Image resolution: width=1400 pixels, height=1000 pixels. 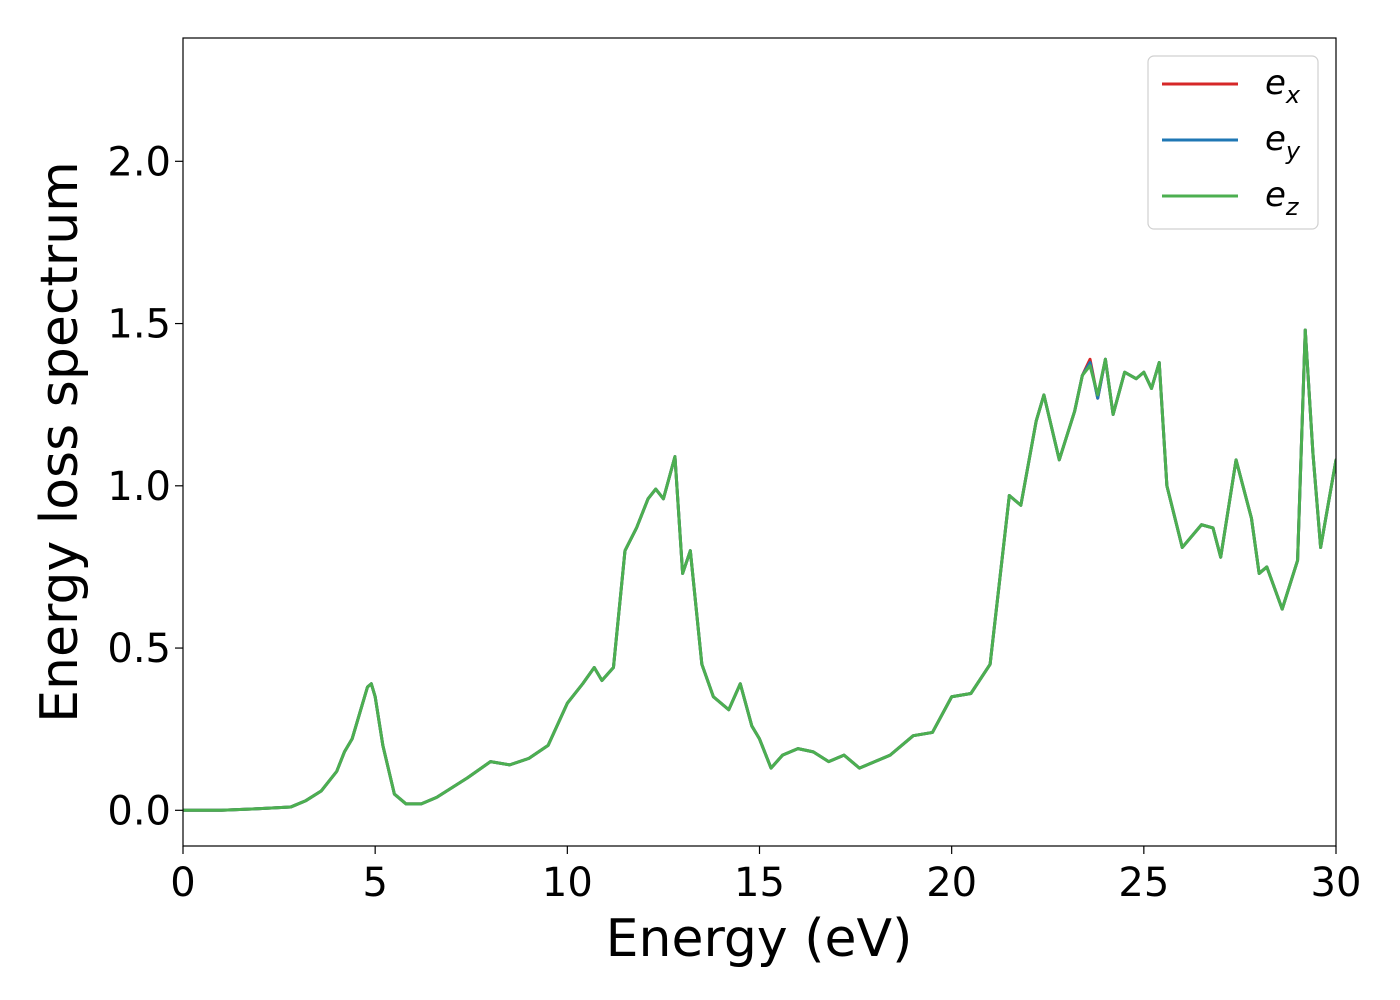 I want to click on y-tick-label: 1.0, so click(x=139, y=487).